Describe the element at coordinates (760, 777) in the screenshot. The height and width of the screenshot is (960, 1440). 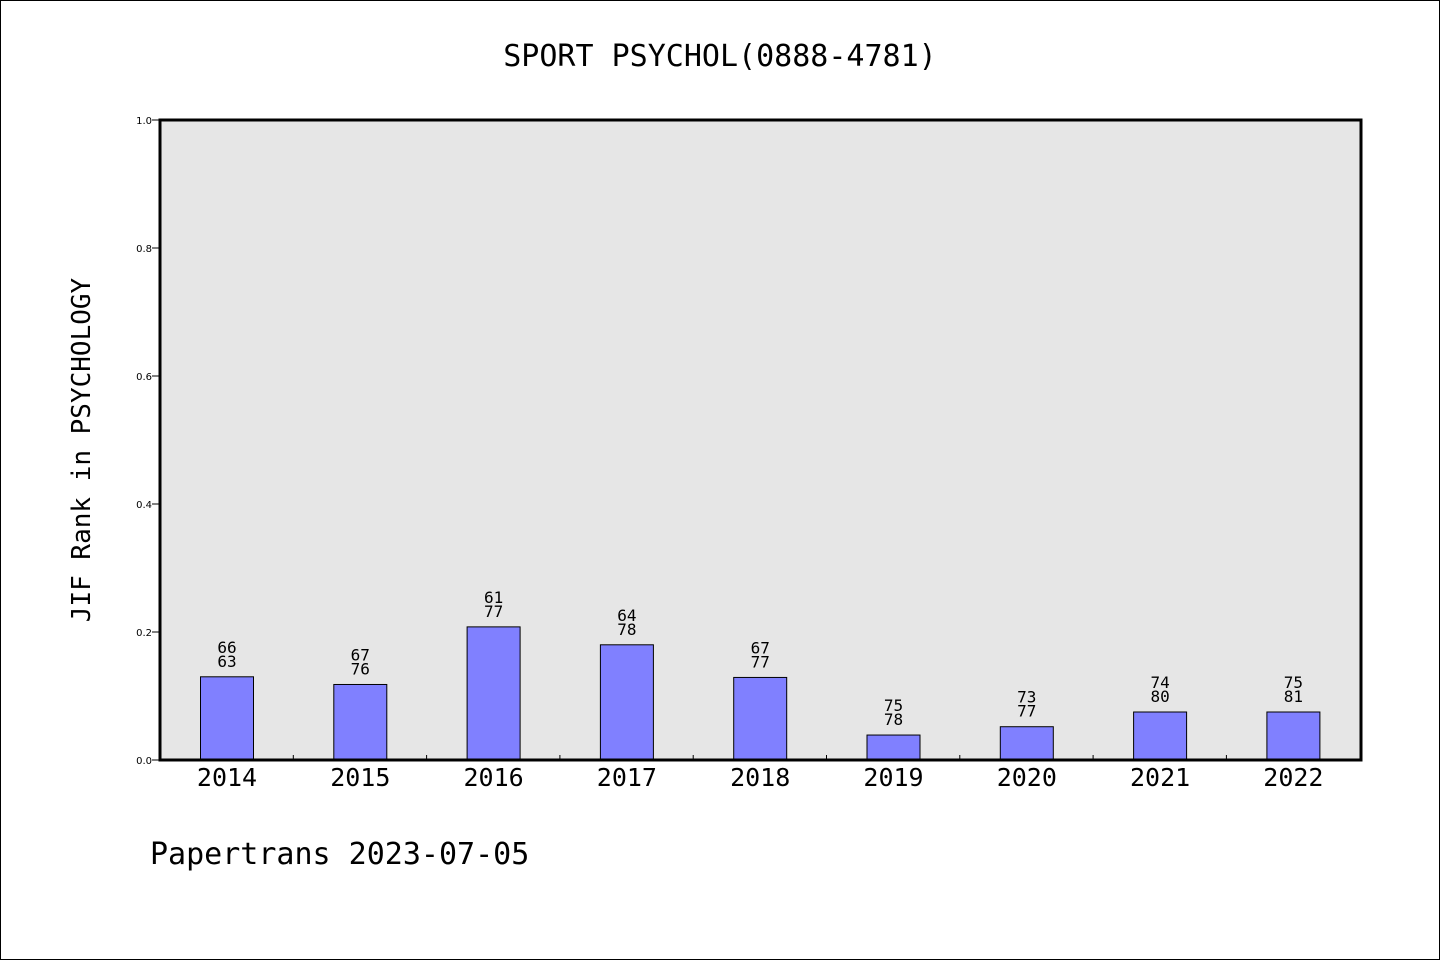
I see `x-tick-label: 2018` at that location.